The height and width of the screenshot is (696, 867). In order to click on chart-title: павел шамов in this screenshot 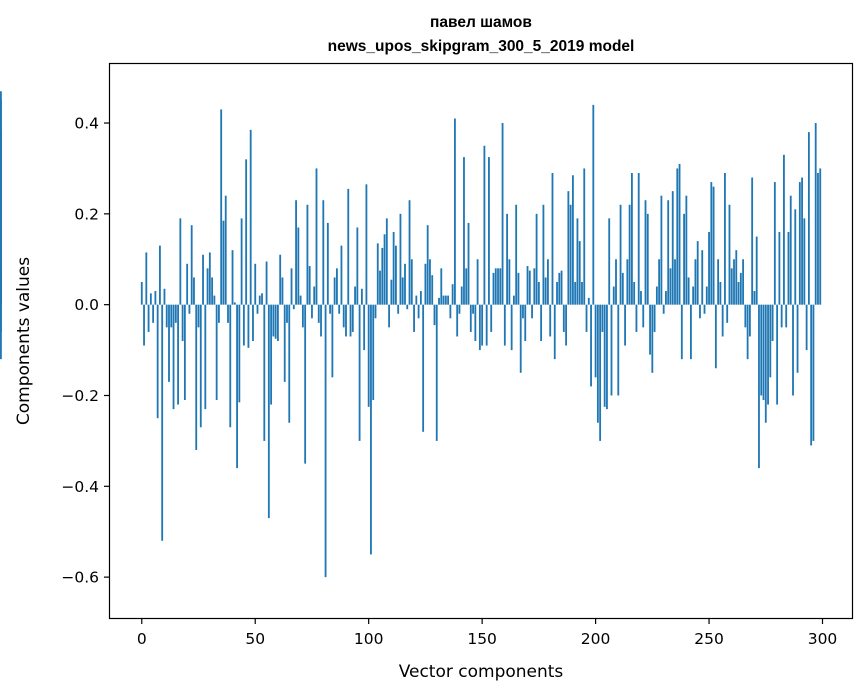, I will do `click(481, 22)`.